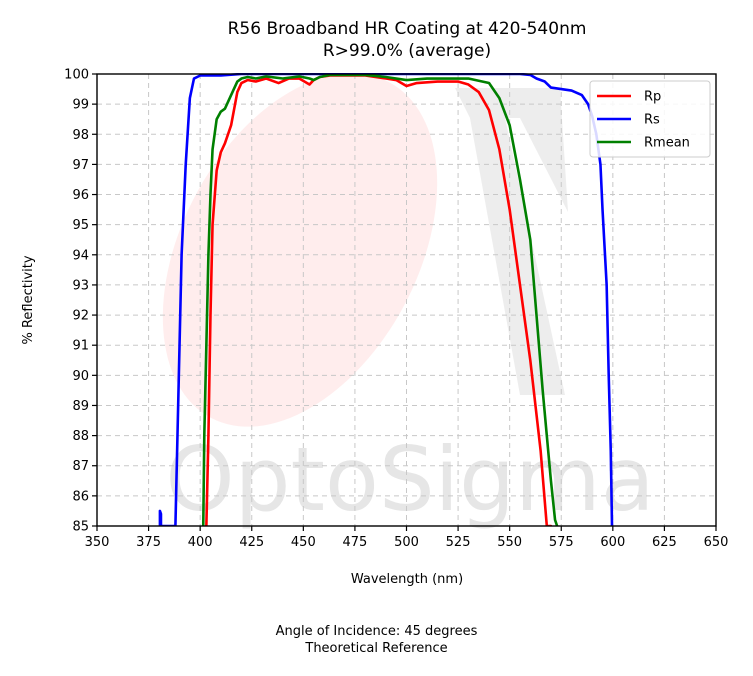 This screenshot has height=676, width=753. Describe the element at coordinates (652, 97) in the screenshot. I see `legend-label-rp: Rp` at that location.